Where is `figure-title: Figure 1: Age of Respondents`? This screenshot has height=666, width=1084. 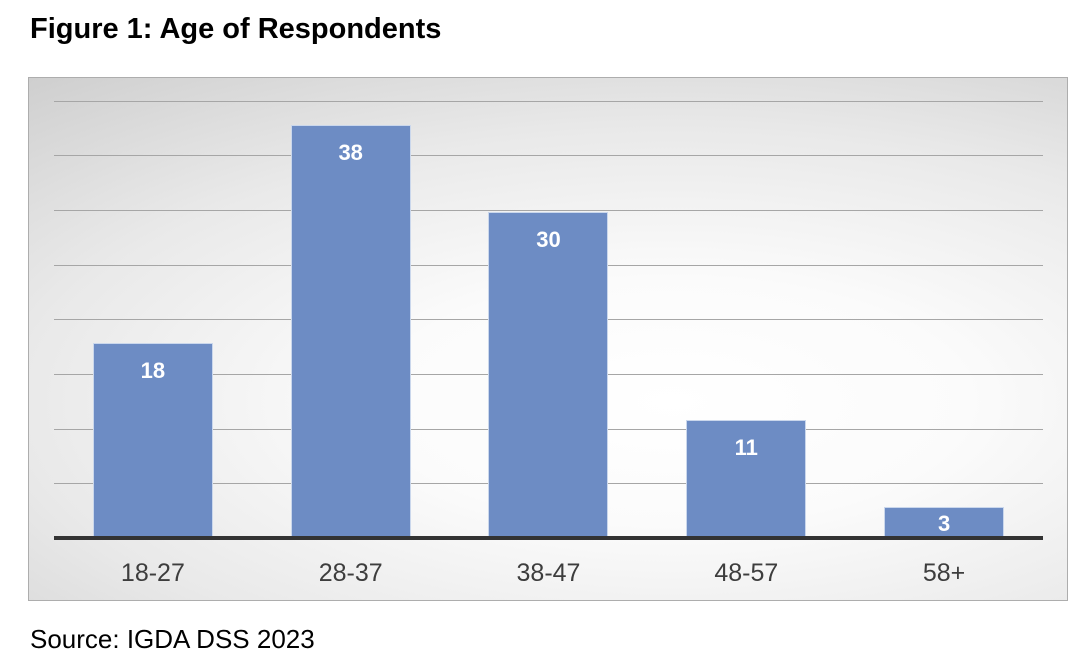
figure-title: Figure 1: Age of Respondents is located at coordinates (236, 29).